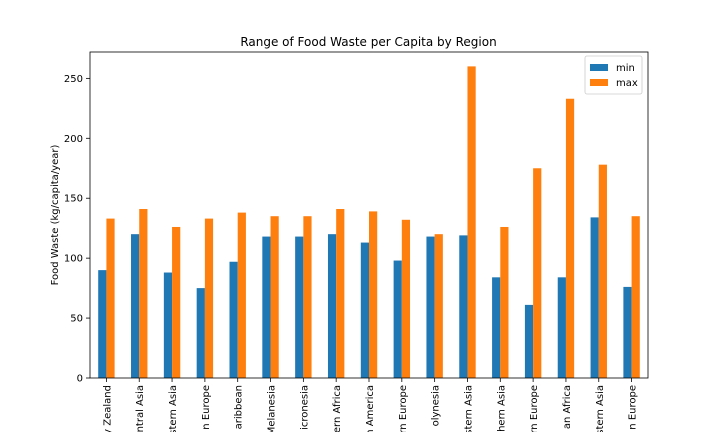  I want to click on x-tick-label: ntral Asia, so click(140, 408).